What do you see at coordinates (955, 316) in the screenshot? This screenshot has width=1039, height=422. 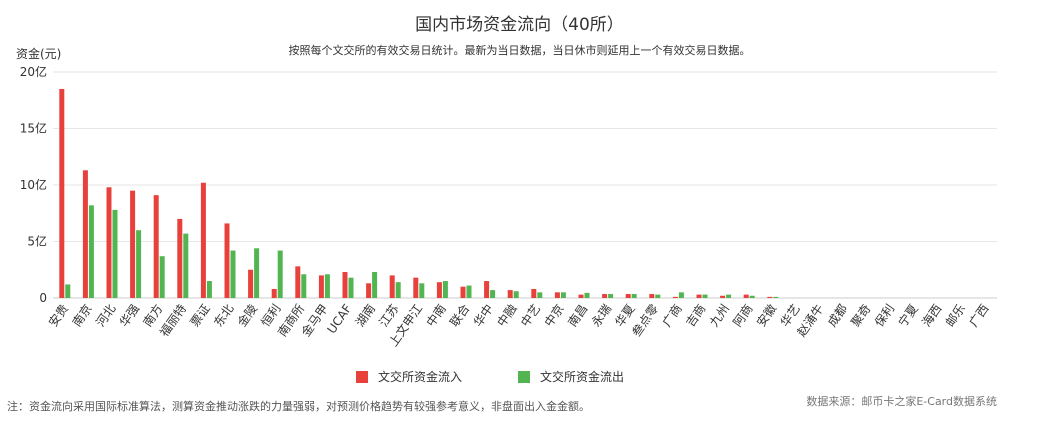 I see `x-tick-label: 邮乐` at bounding box center [955, 316].